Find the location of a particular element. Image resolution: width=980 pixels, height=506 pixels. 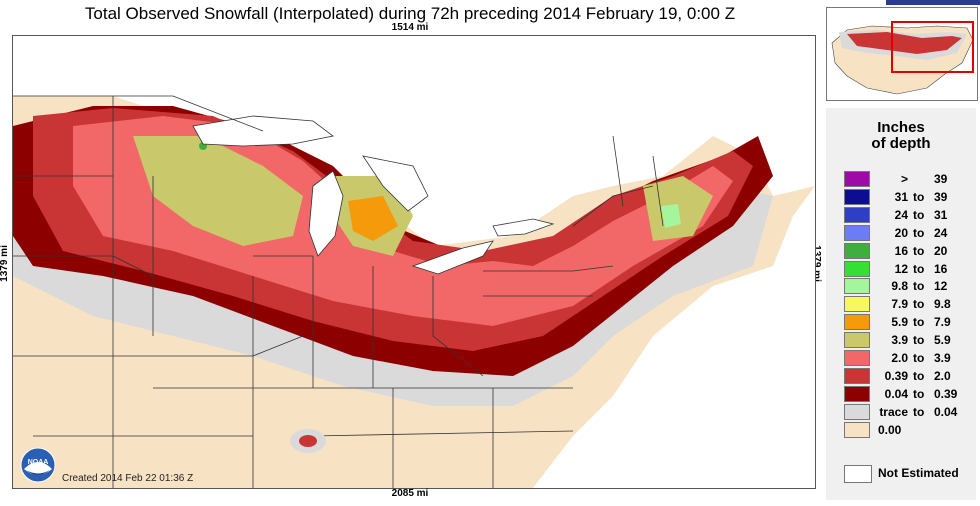

legend-lo: 2.0 is located at coordinates (899, 358).